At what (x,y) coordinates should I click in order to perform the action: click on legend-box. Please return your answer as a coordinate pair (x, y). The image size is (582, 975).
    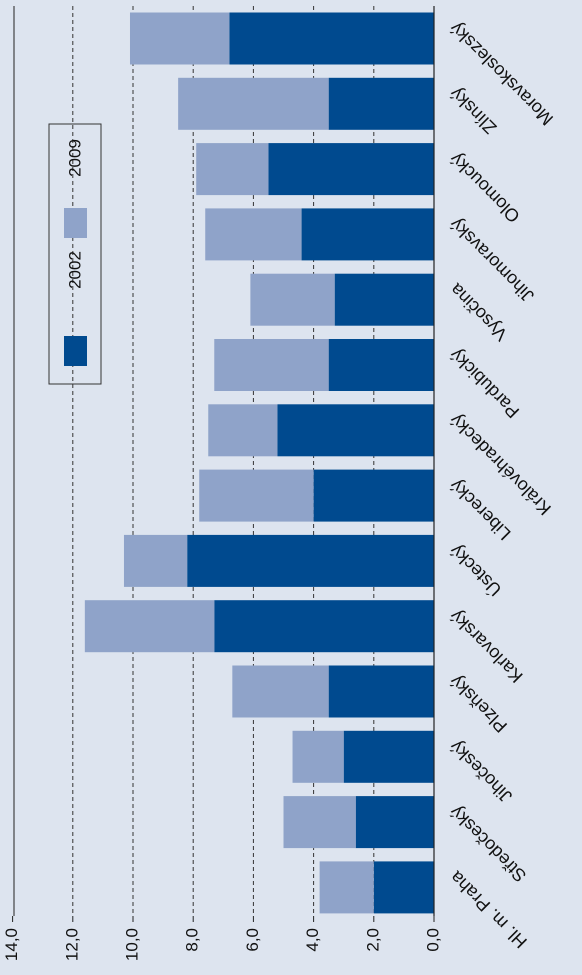
    Looking at the image, I should click on (75, 254).